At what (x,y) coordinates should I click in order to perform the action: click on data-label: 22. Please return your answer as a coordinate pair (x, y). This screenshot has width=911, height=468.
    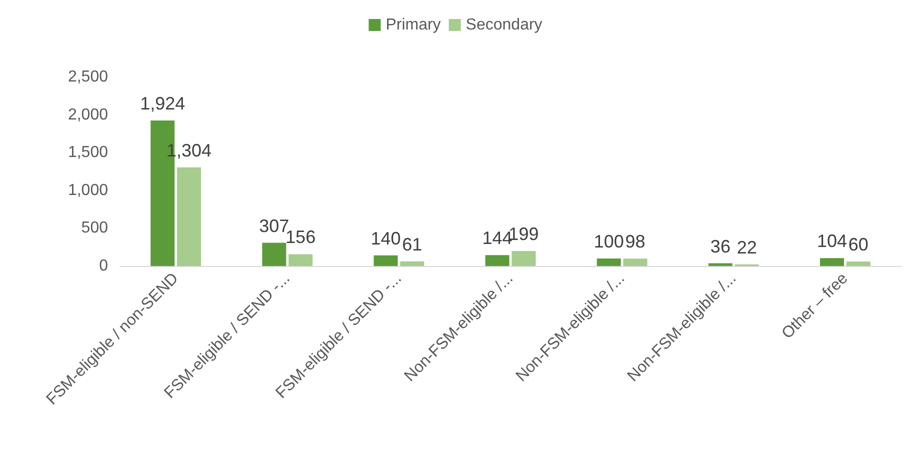
    Looking at the image, I should click on (746, 247).